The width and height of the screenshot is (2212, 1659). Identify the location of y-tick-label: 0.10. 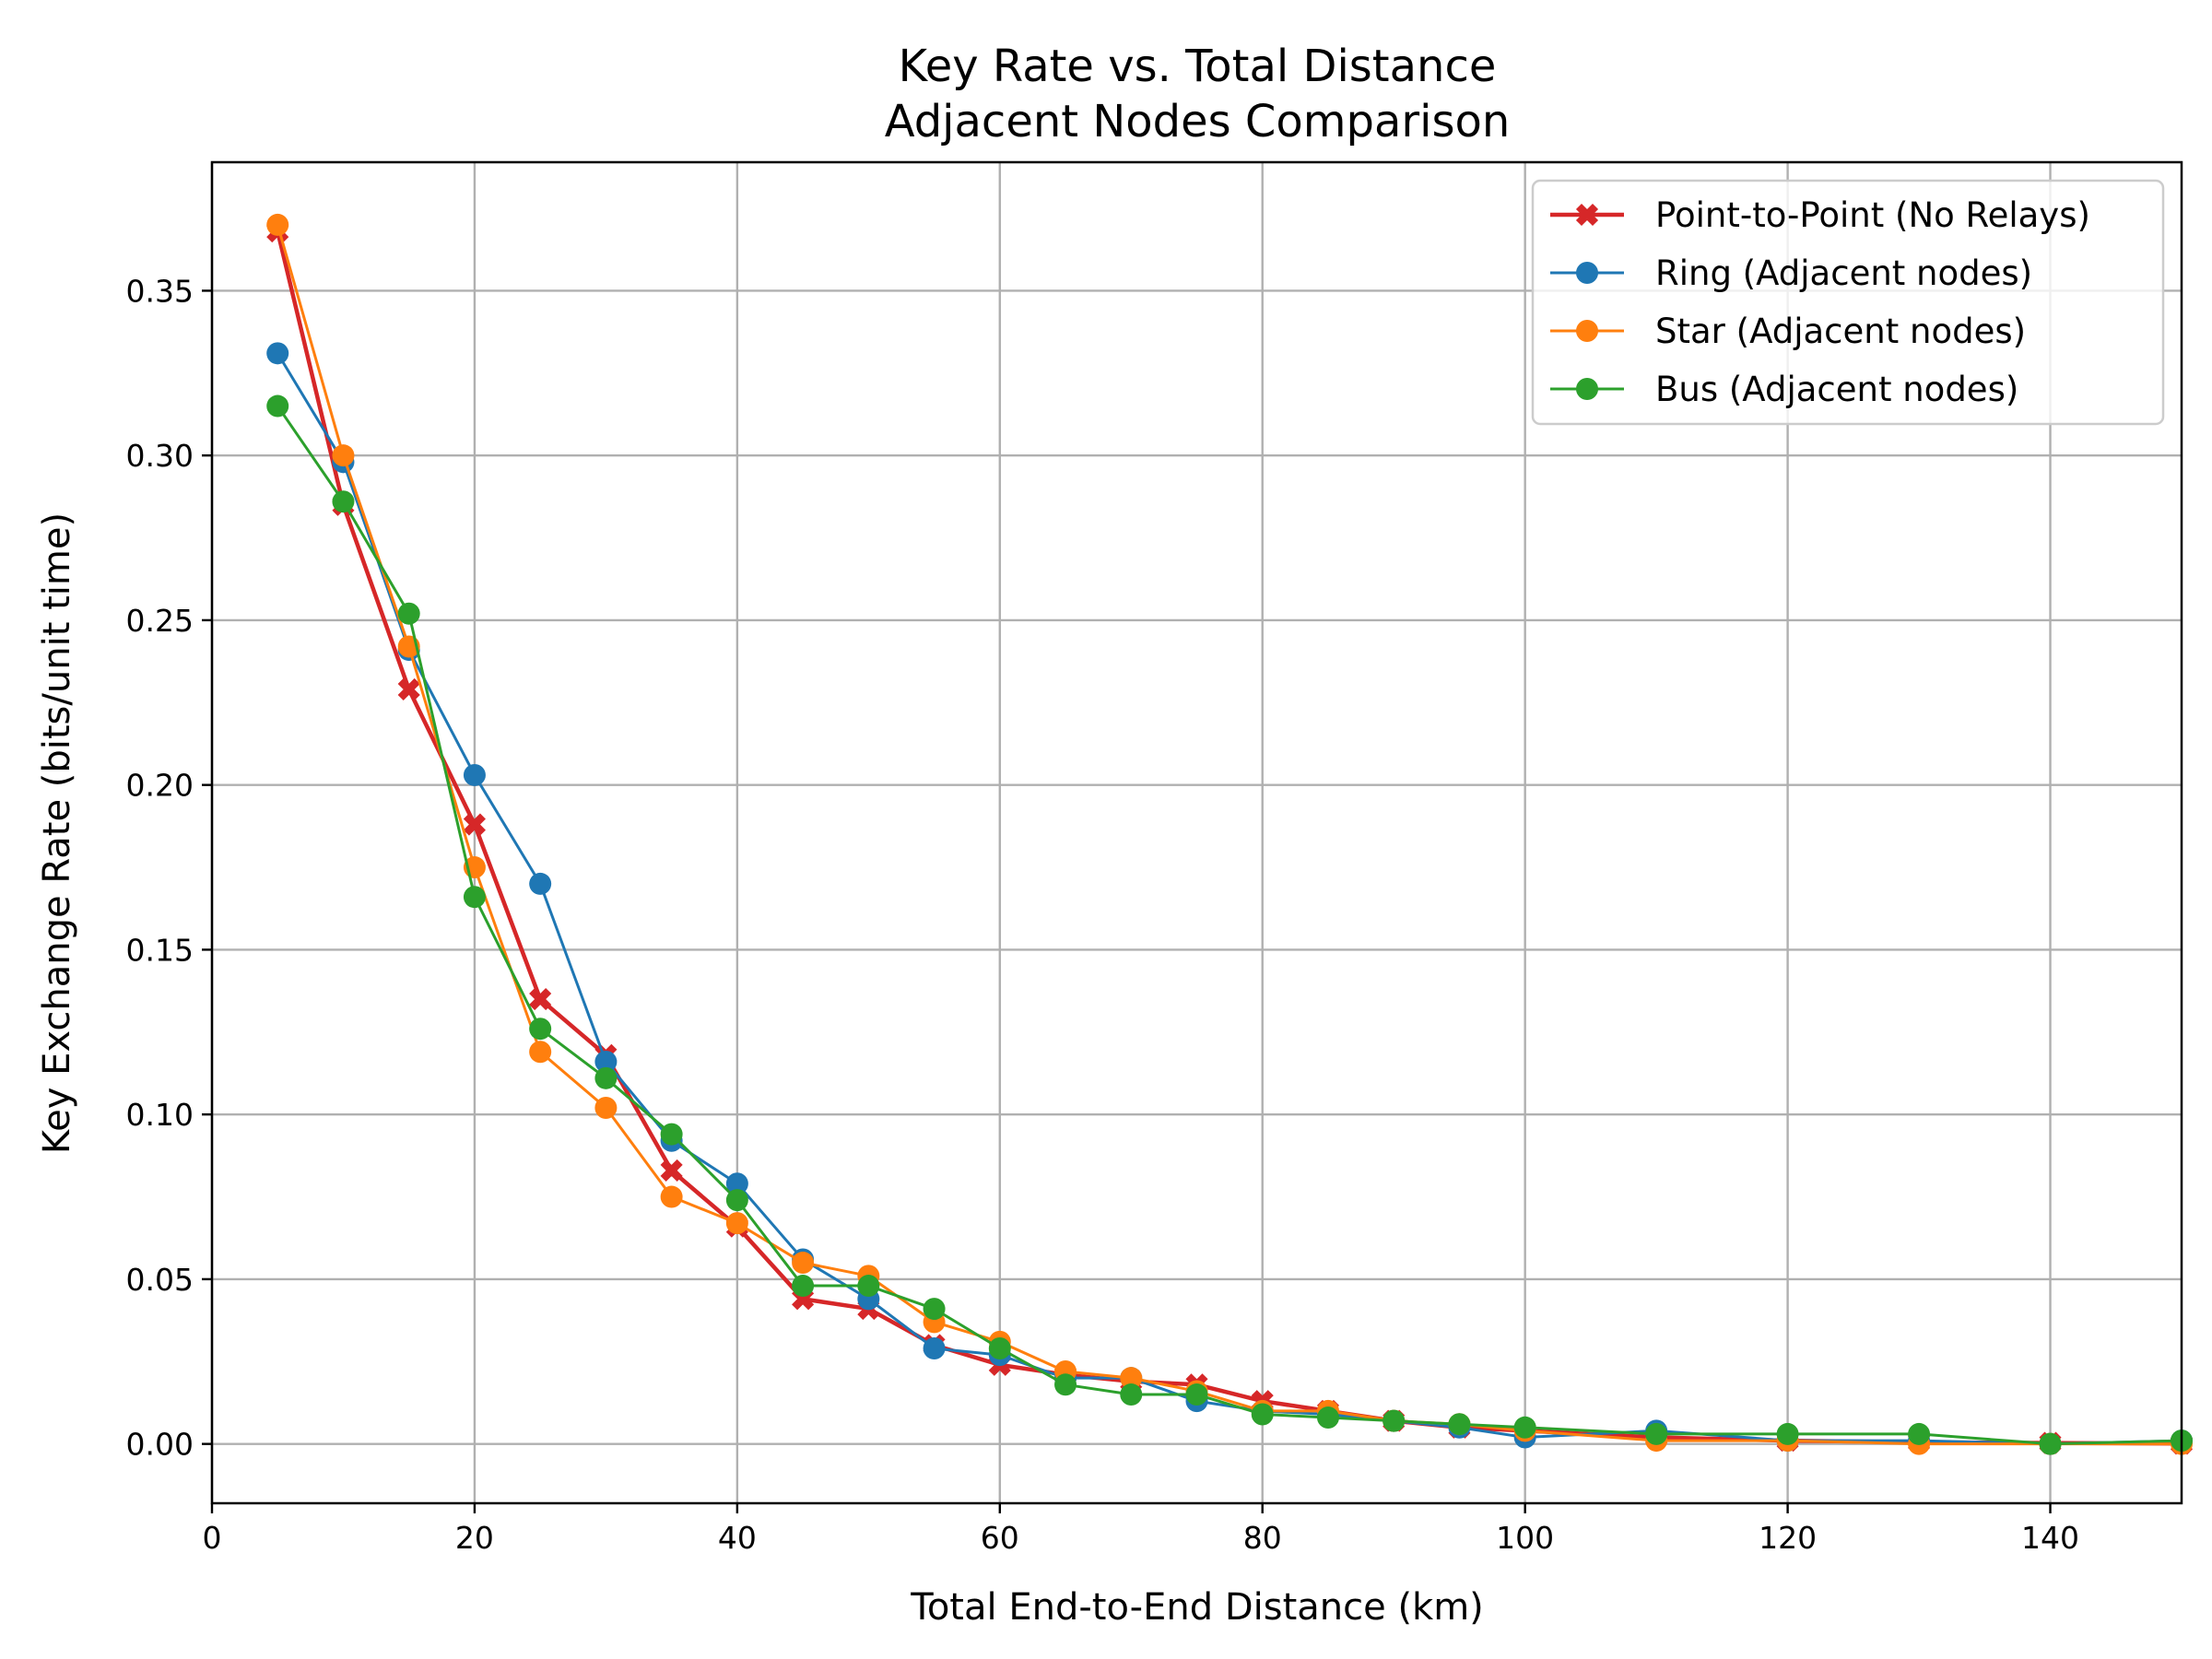
(160, 1115).